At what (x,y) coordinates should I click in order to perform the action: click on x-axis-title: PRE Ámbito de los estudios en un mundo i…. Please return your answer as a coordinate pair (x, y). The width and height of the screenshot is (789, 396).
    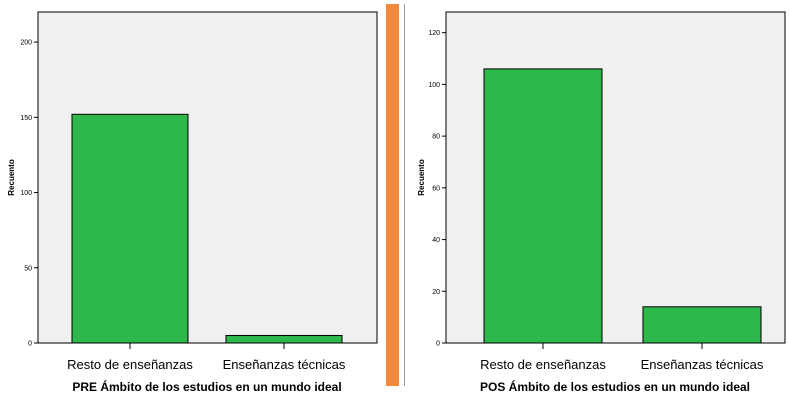
    Looking at the image, I should click on (206, 386).